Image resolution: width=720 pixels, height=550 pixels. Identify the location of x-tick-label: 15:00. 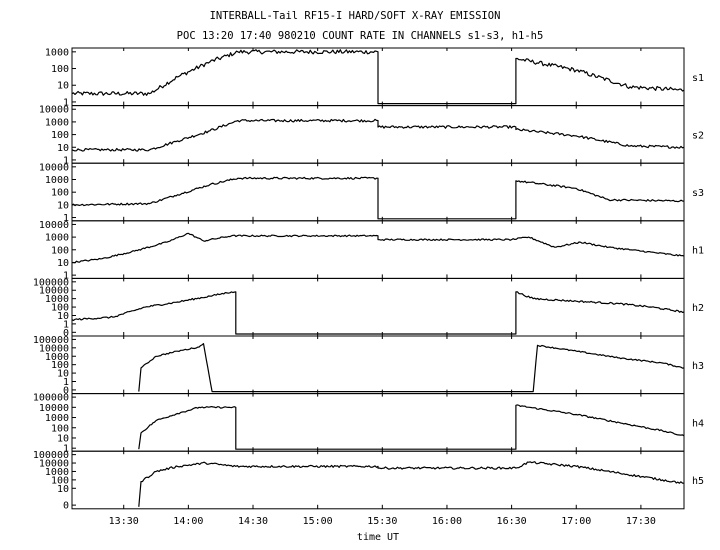
(318, 521).